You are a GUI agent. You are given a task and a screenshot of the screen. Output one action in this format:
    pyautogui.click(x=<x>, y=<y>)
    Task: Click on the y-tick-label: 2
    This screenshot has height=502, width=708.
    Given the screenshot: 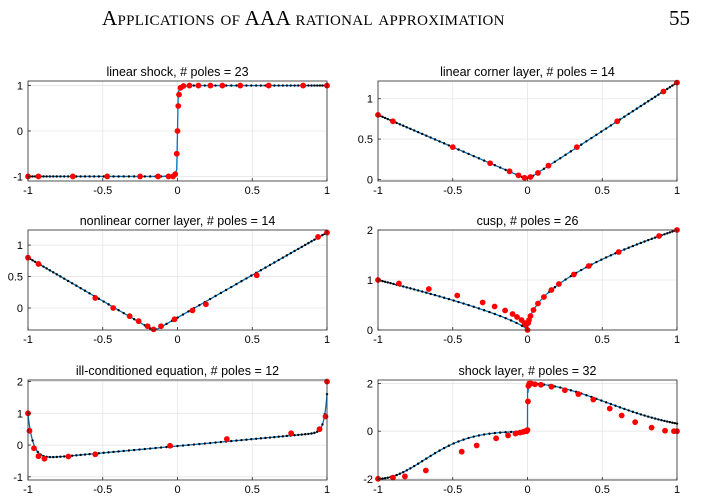 What is the action you would take?
    pyautogui.click(x=370, y=385)
    